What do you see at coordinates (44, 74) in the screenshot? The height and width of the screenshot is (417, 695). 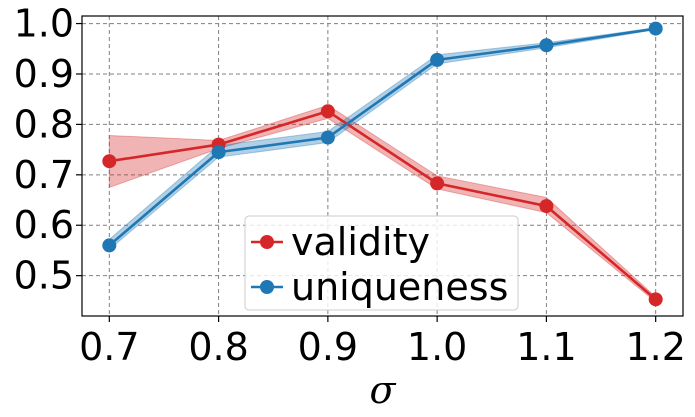 I see `y-tick-label: 0.9` at bounding box center [44, 74].